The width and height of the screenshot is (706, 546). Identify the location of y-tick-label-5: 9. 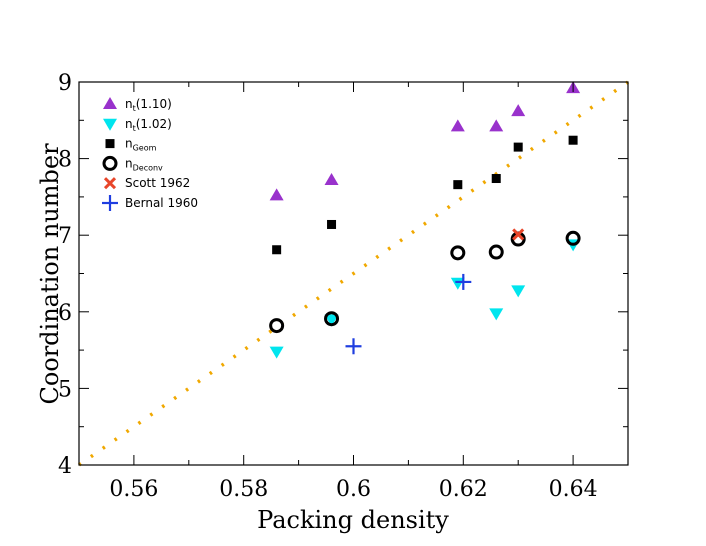
(65, 83).